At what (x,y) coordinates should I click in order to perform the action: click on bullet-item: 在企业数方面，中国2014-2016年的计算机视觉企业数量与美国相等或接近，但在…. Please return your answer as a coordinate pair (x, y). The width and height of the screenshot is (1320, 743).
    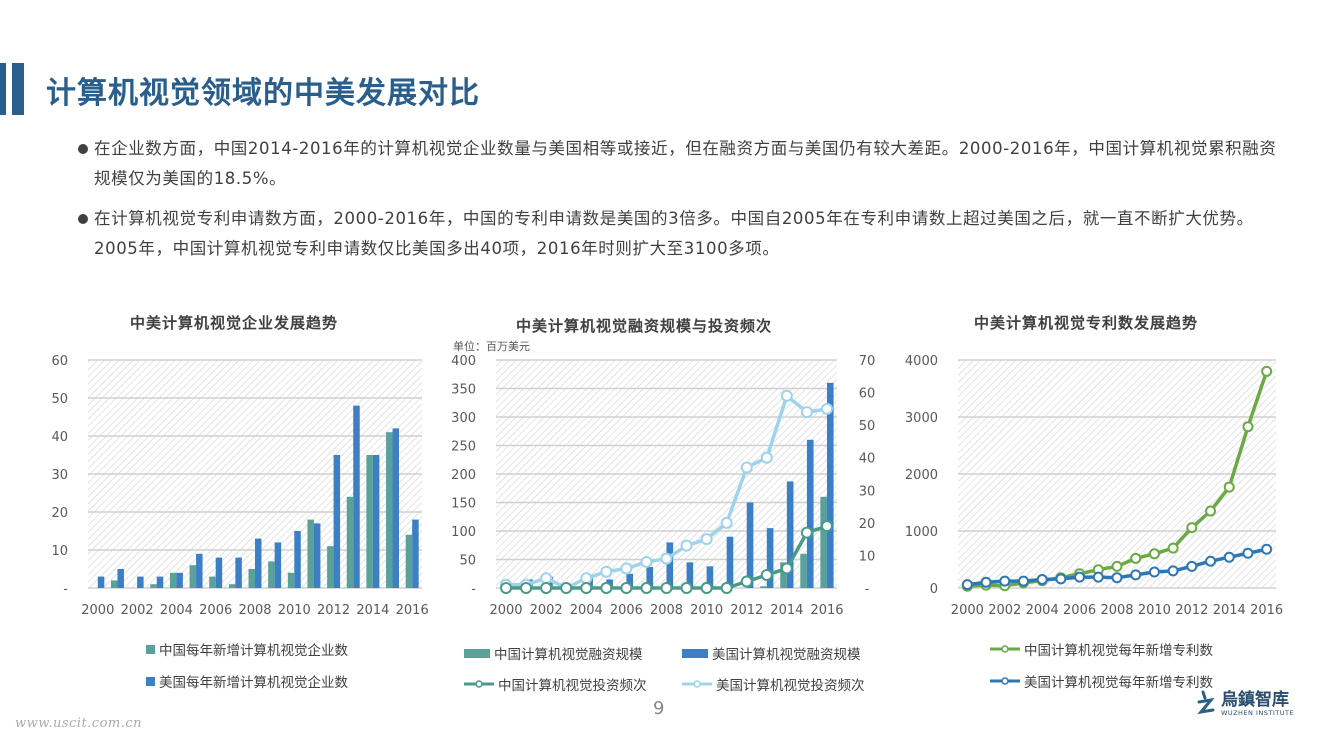
    Looking at the image, I should click on (683, 164).